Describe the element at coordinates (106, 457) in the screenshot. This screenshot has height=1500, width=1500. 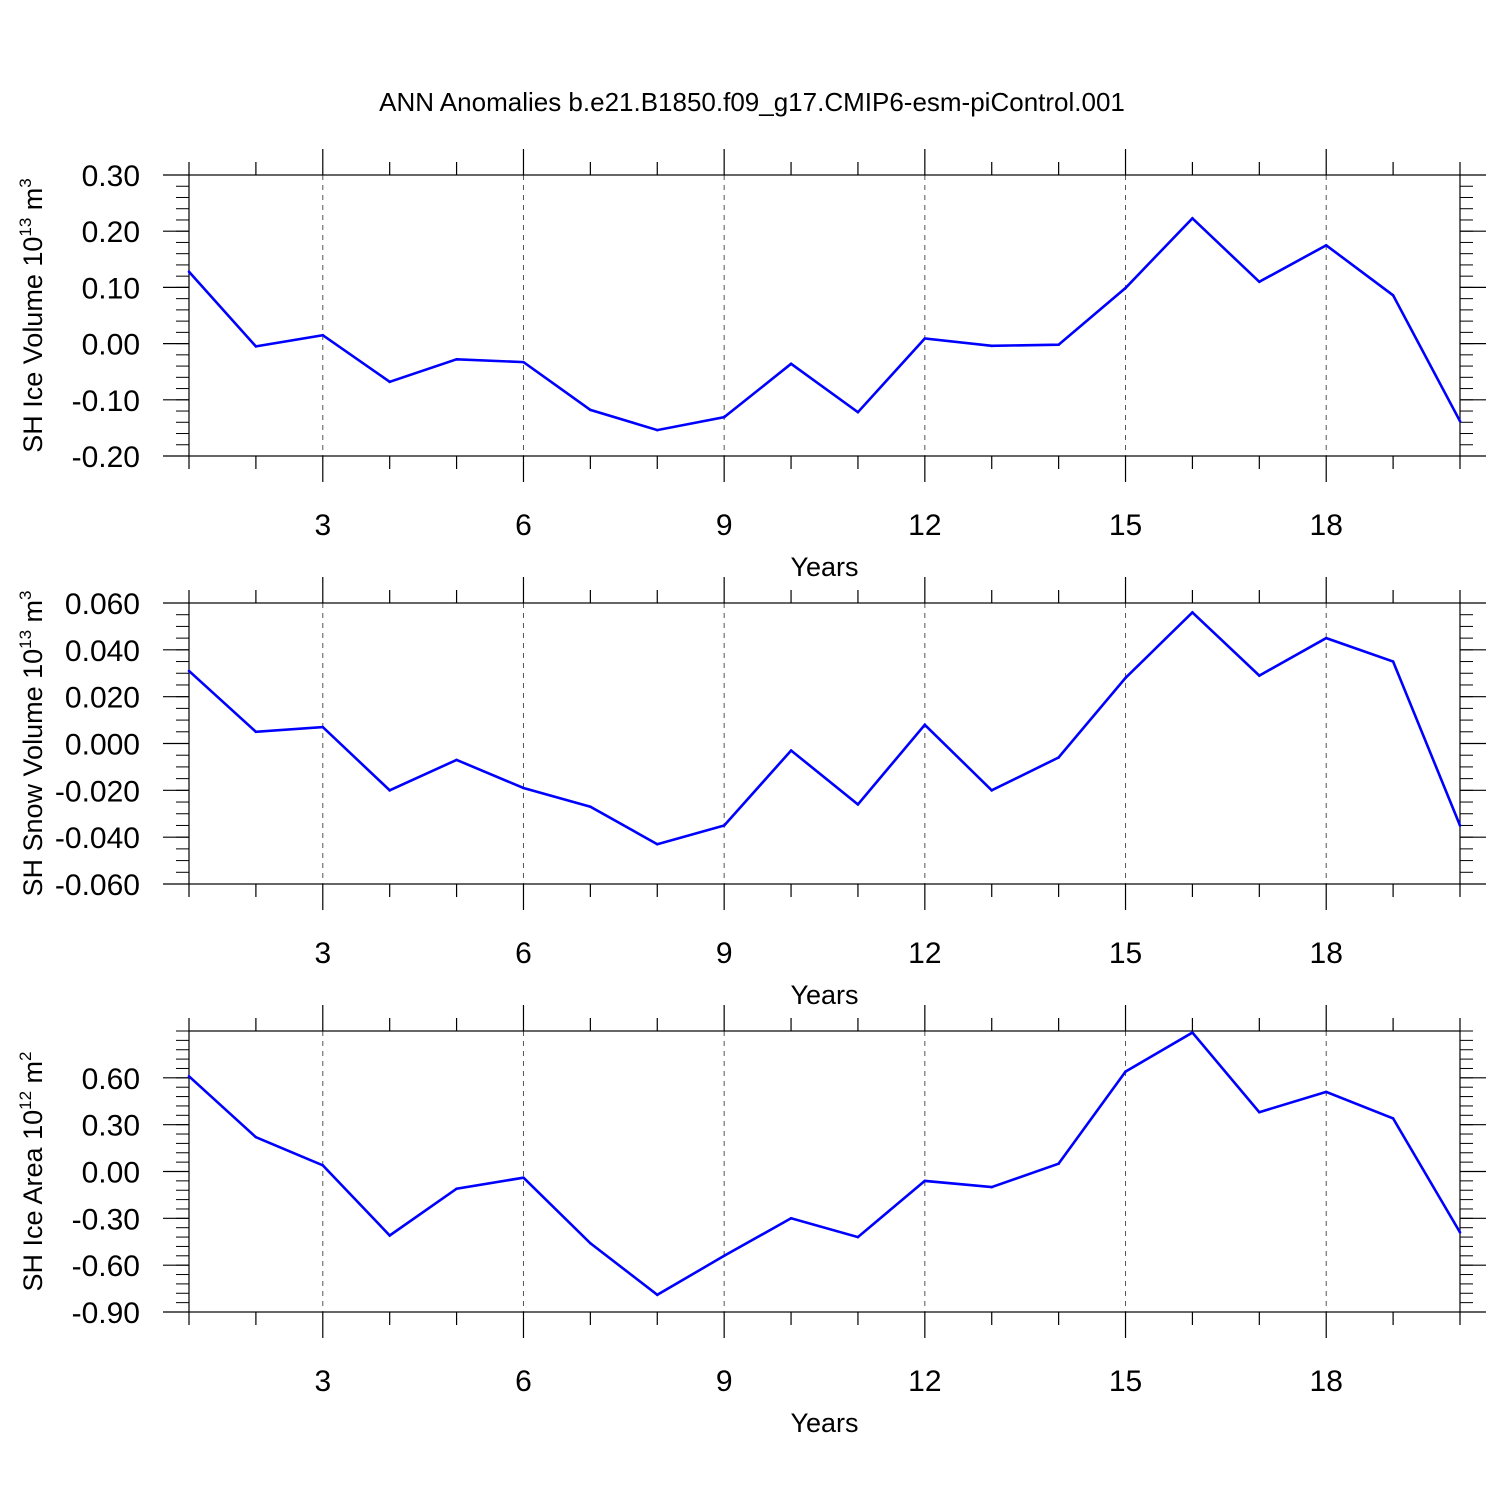
I see `y-tick-label: -0.20` at that location.